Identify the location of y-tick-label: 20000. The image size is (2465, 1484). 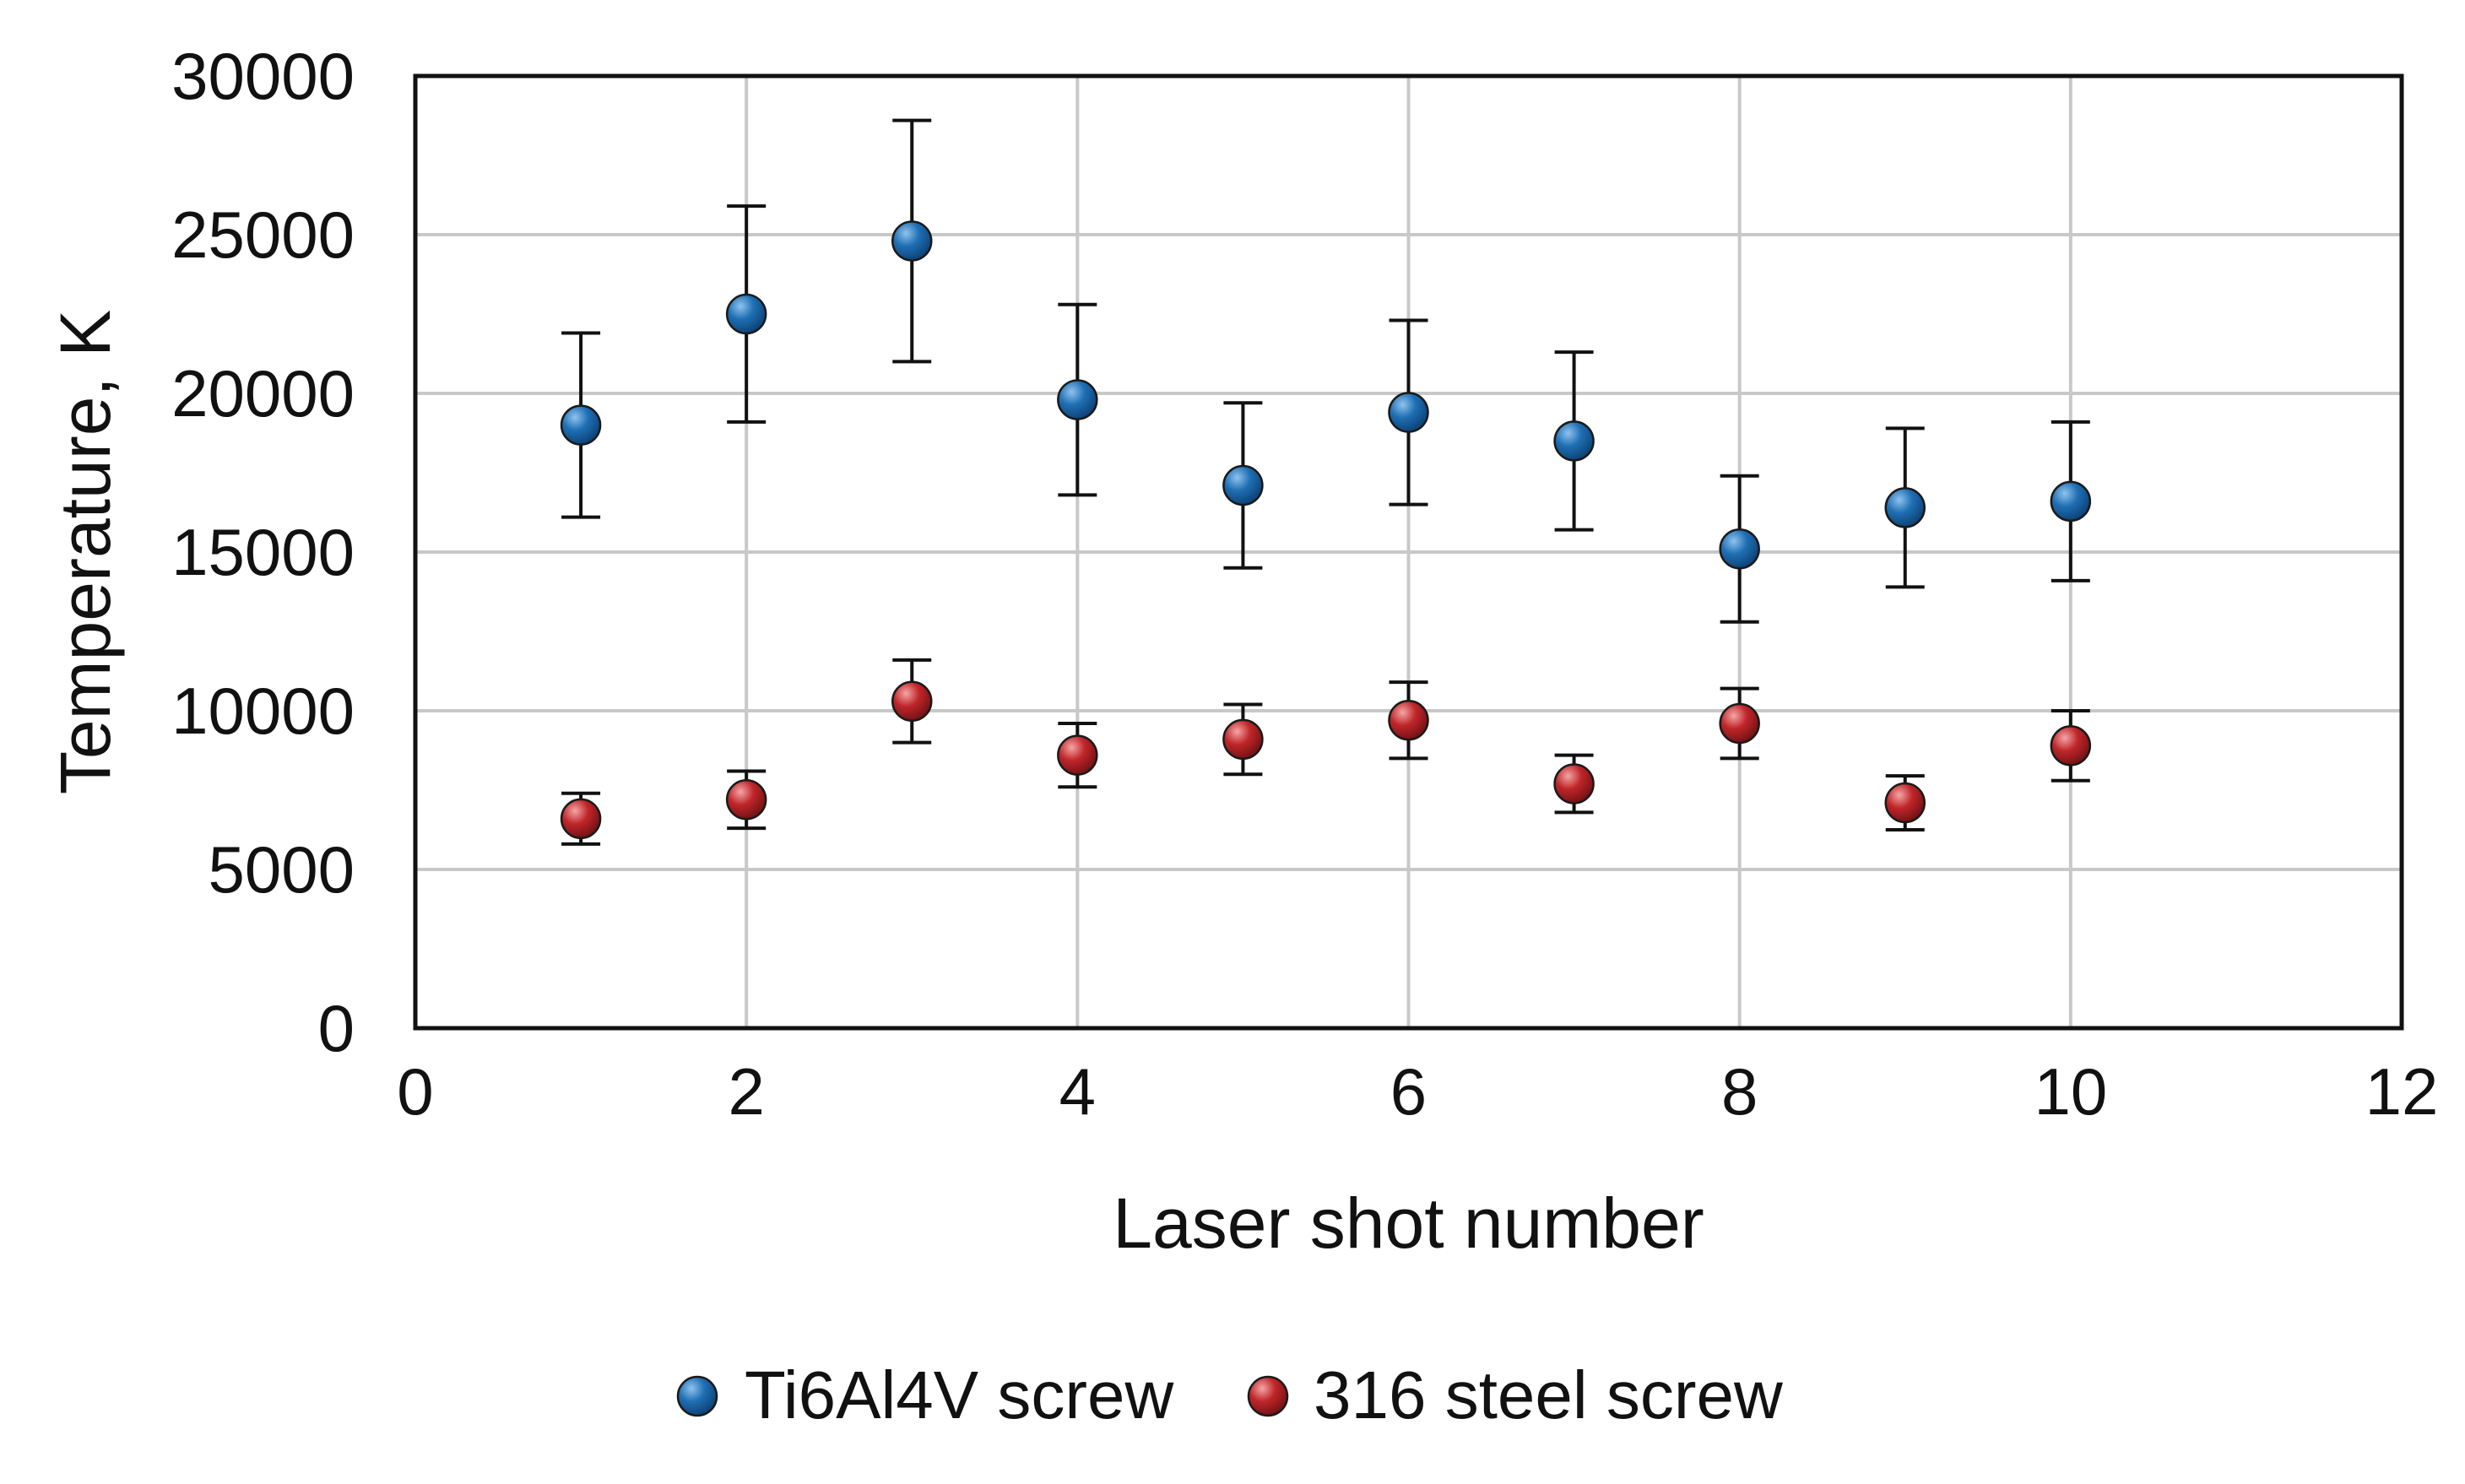
(263, 393).